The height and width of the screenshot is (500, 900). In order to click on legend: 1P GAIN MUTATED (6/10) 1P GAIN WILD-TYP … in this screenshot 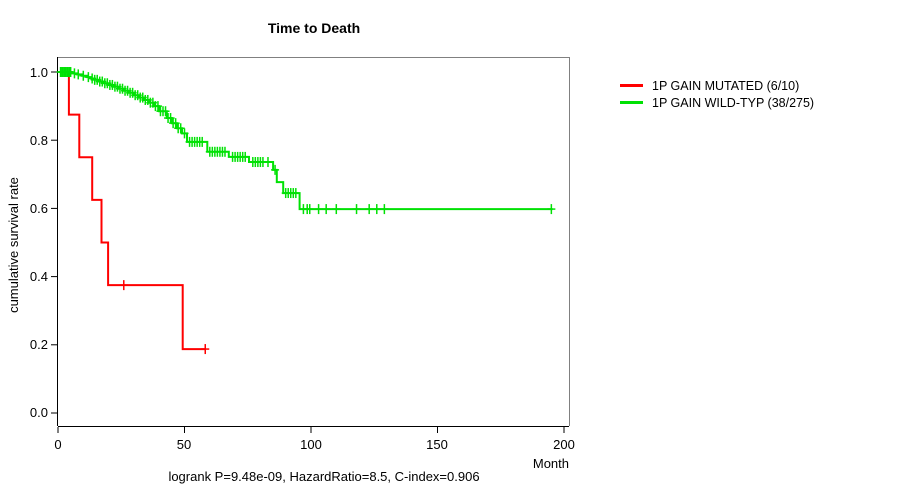, I will do `click(717, 94)`.